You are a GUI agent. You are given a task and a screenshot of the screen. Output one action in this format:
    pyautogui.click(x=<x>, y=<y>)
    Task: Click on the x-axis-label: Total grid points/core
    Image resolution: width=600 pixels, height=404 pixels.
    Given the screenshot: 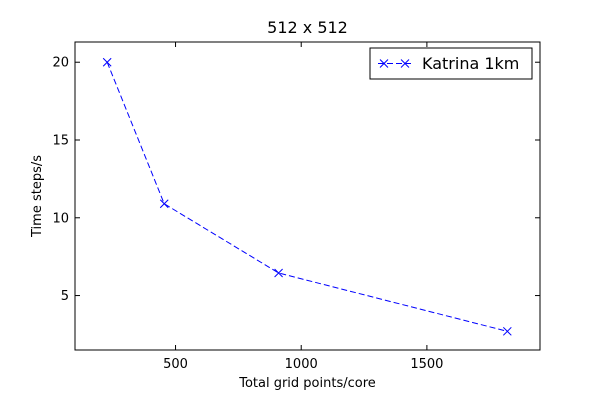 What is the action you would take?
    pyautogui.click(x=307, y=383)
    